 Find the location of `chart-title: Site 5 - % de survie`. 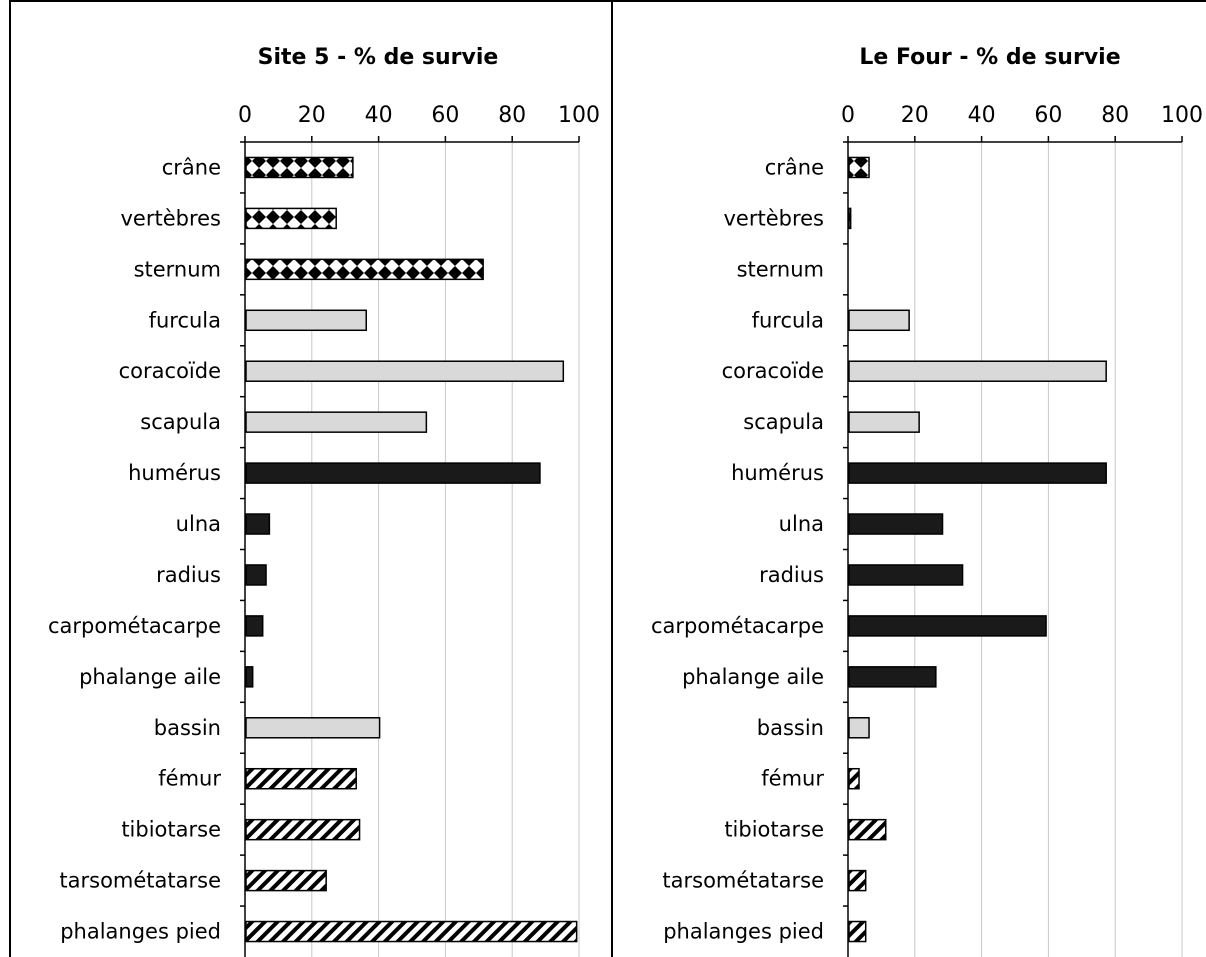

chart-title: Site 5 - % de survie is located at coordinates (378, 57).